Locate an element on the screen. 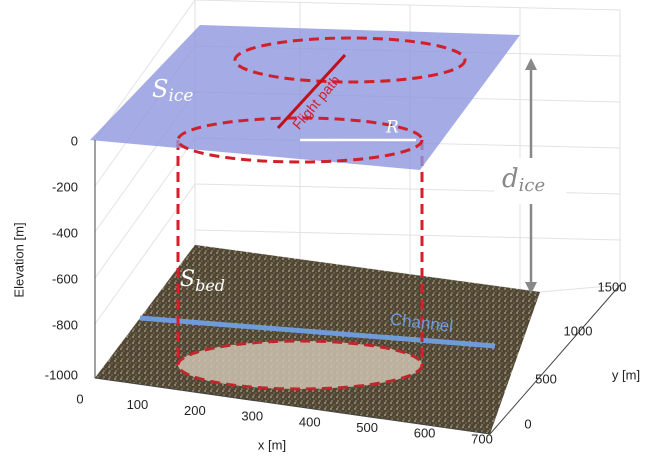 The width and height of the screenshot is (669, 463). x-tick-label: 200 is located at coordinates (195, 410).